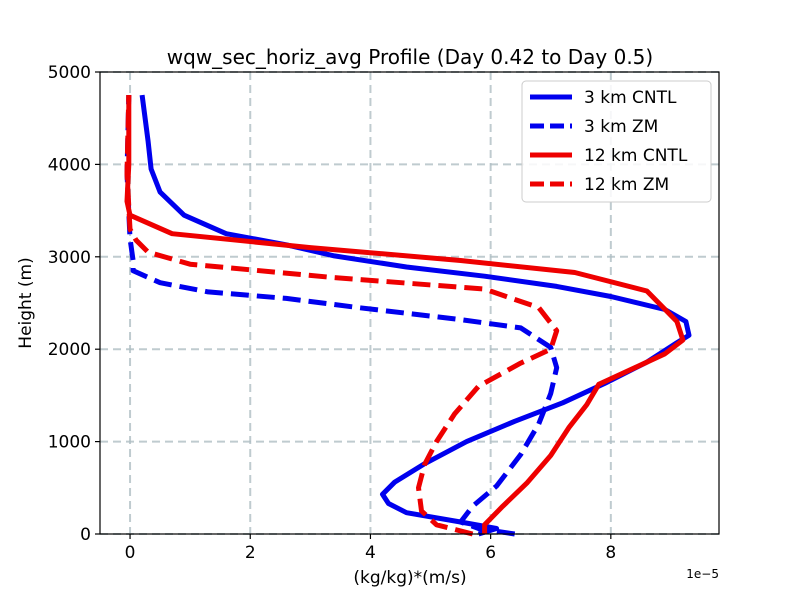 This screenshot has height=600, width=800. I want to click on x-axis-offset-label: 1e−5, so click(702, 574).